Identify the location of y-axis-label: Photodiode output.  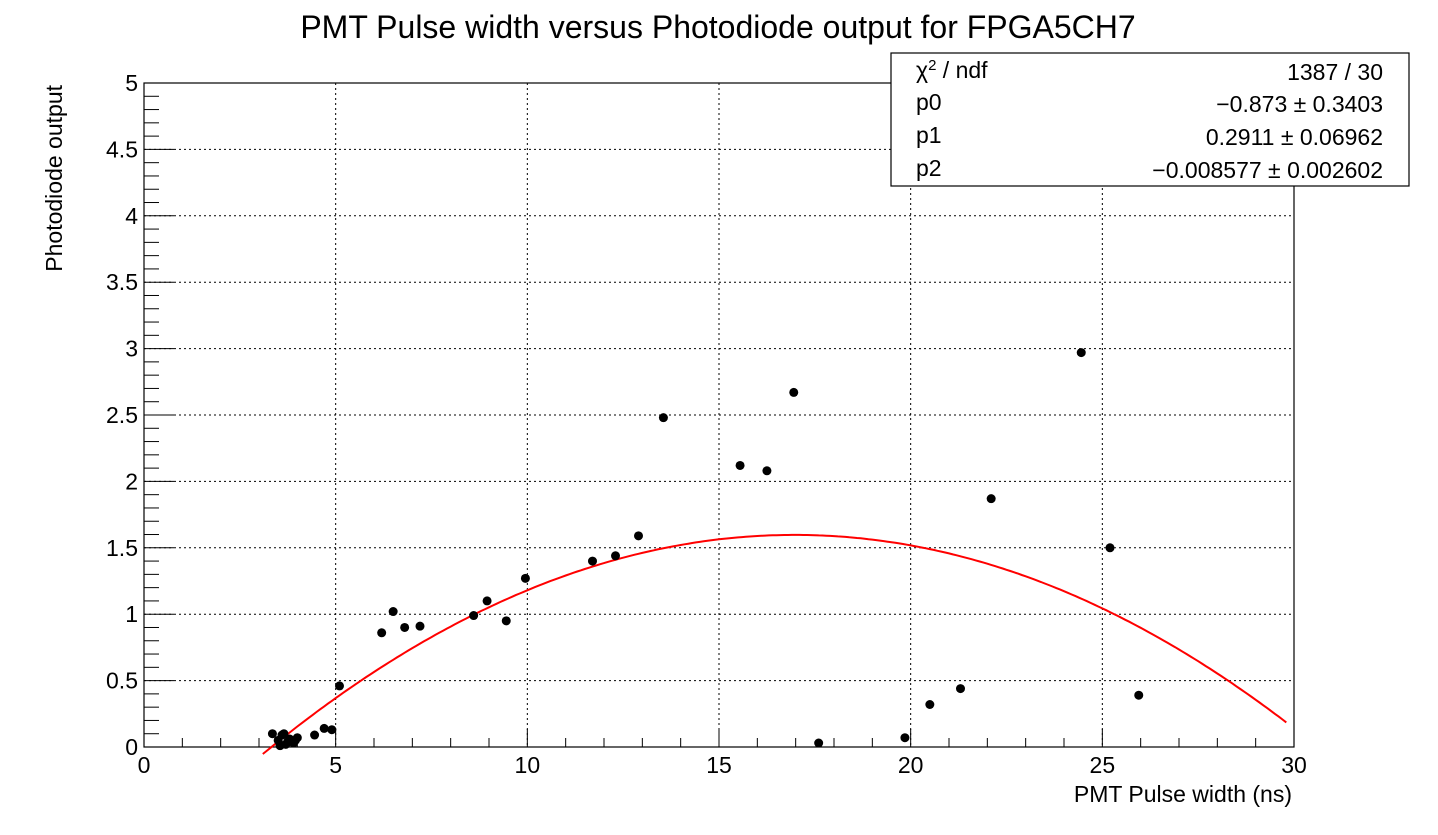
(54, 177).